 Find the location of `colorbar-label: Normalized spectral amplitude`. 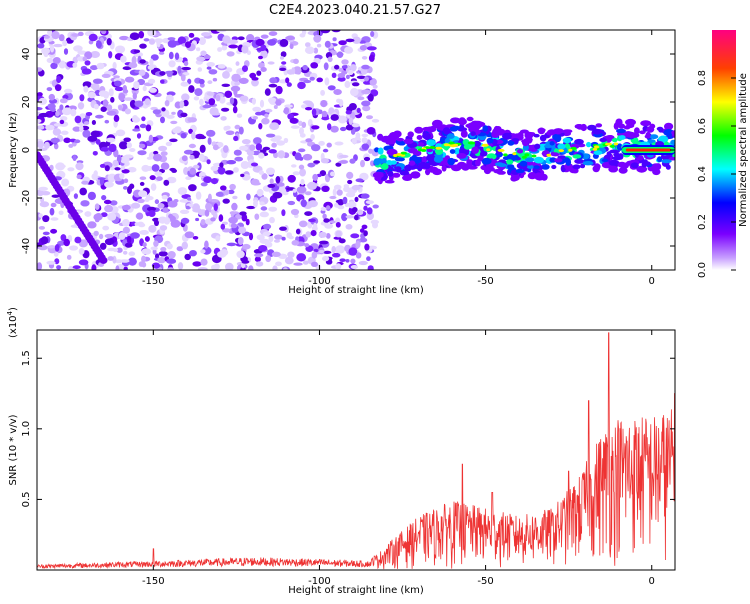

colorbar-label: Normalized spectral amplitude is located at coordinates (743, 150).